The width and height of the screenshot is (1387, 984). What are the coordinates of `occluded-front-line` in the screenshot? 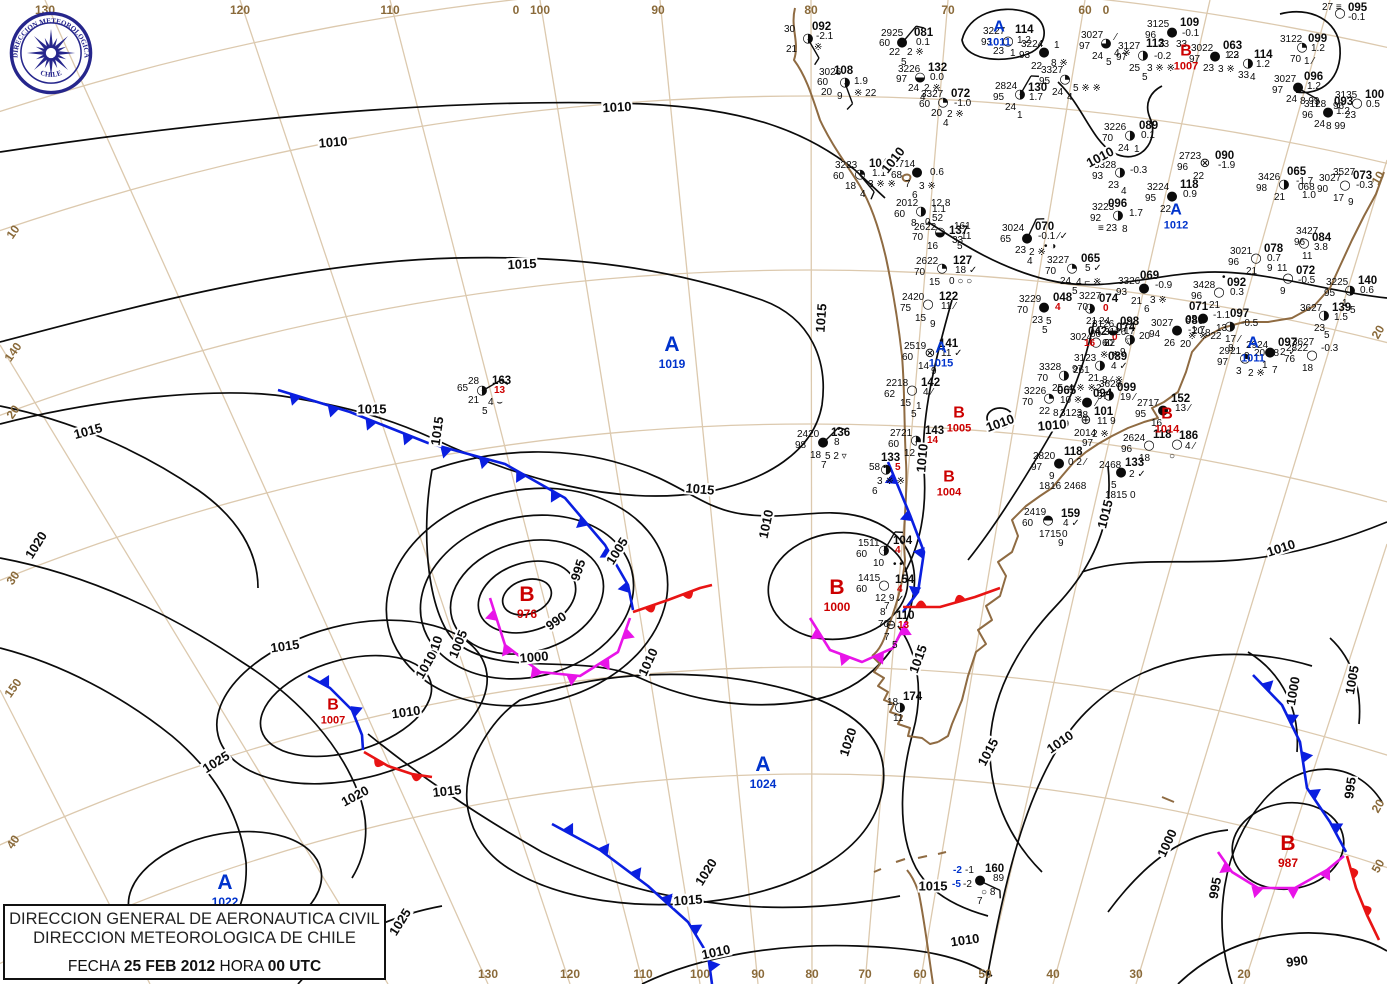 It's located at (560, 637).